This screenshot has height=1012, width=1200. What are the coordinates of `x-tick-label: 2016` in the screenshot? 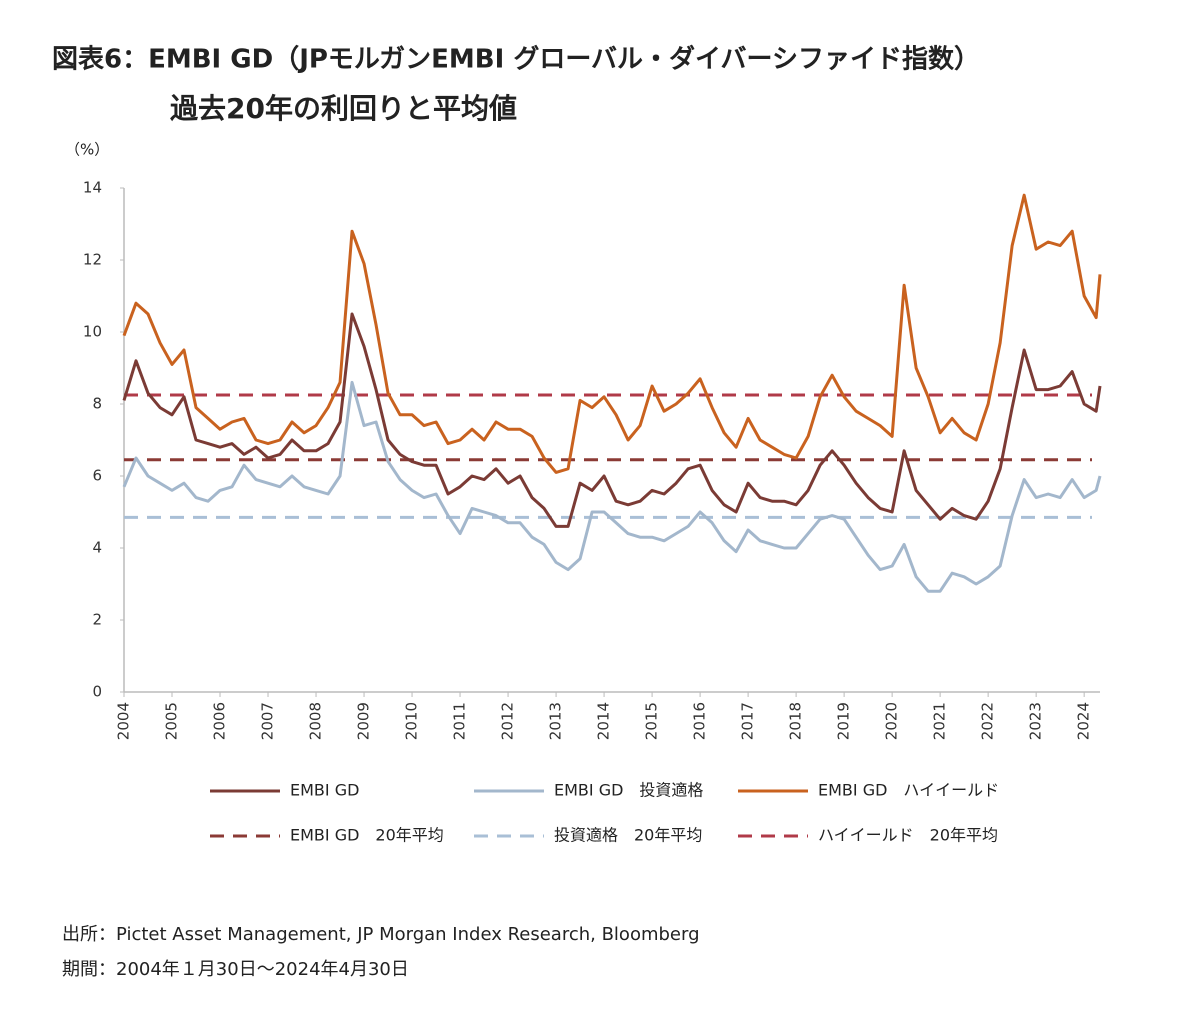 It's located at (700, 721).